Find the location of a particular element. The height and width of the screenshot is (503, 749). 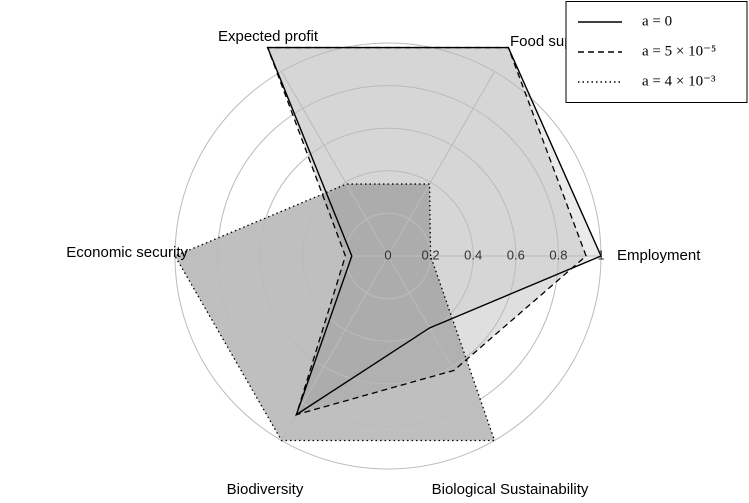

category-label: Biological Sustainability is located at coordinates (510, 489).